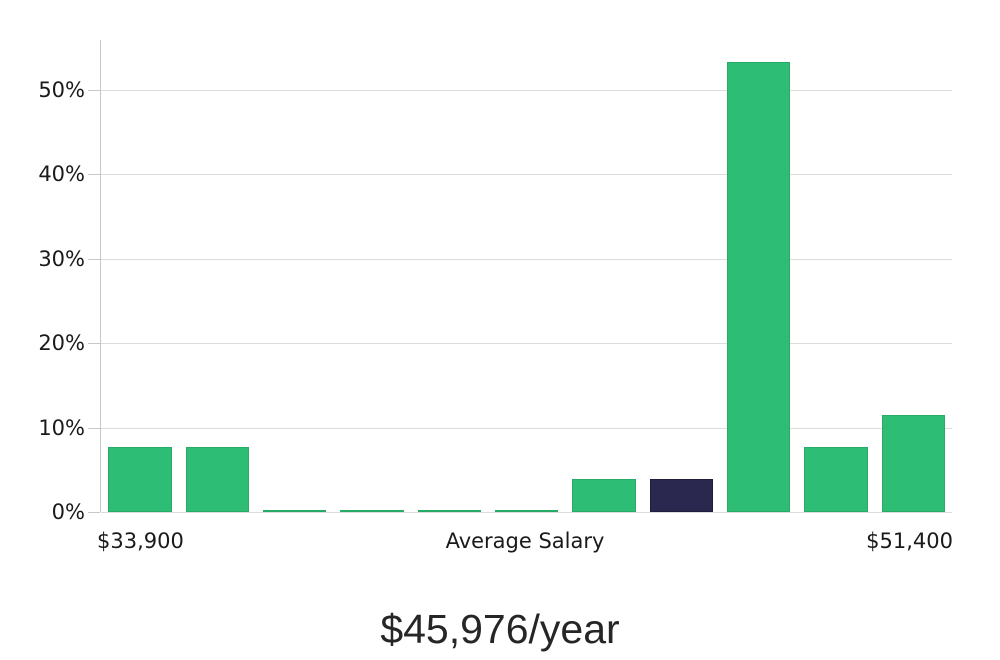  I want to click on y-axis-label-50%: 50%, so click(61, 90).